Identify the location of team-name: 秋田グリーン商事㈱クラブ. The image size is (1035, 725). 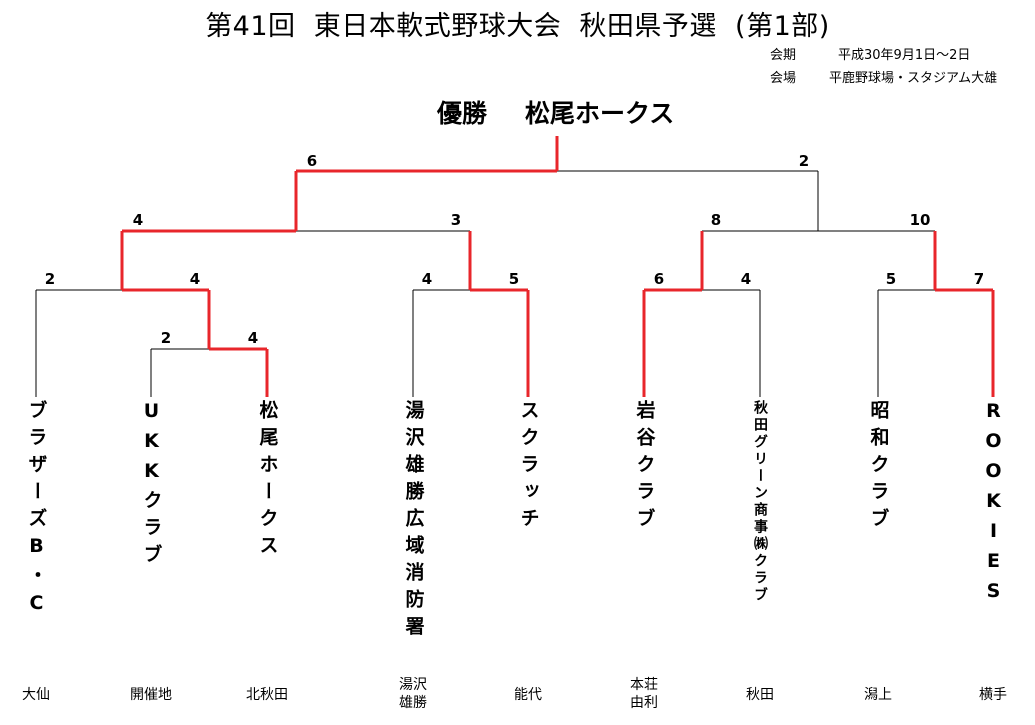
(760, 502).